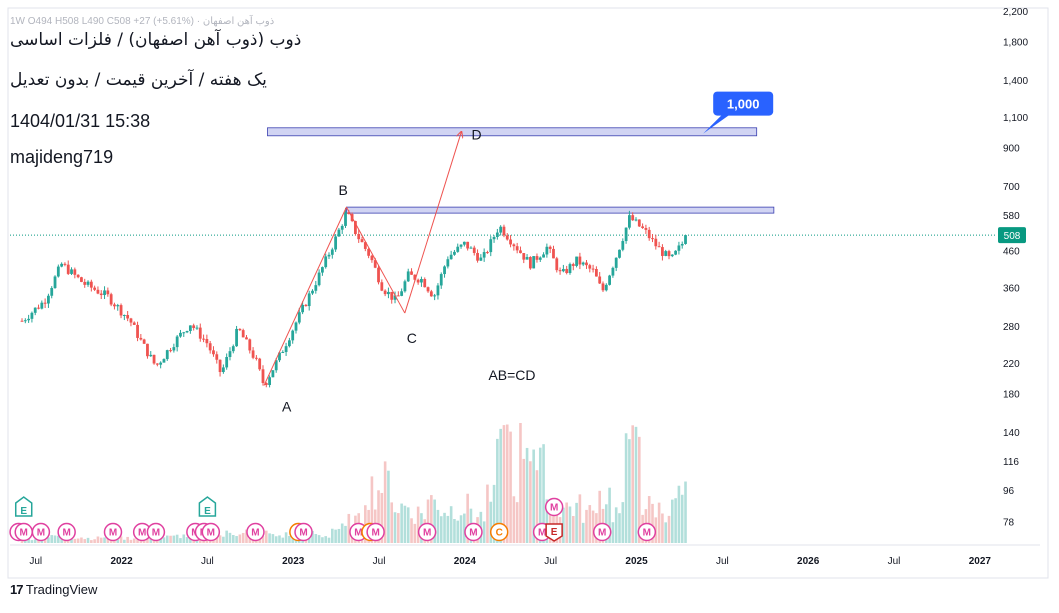 This screenshot has width=1059, height=613. I want to click on price-tick-label: 180, so click(1011, 395).